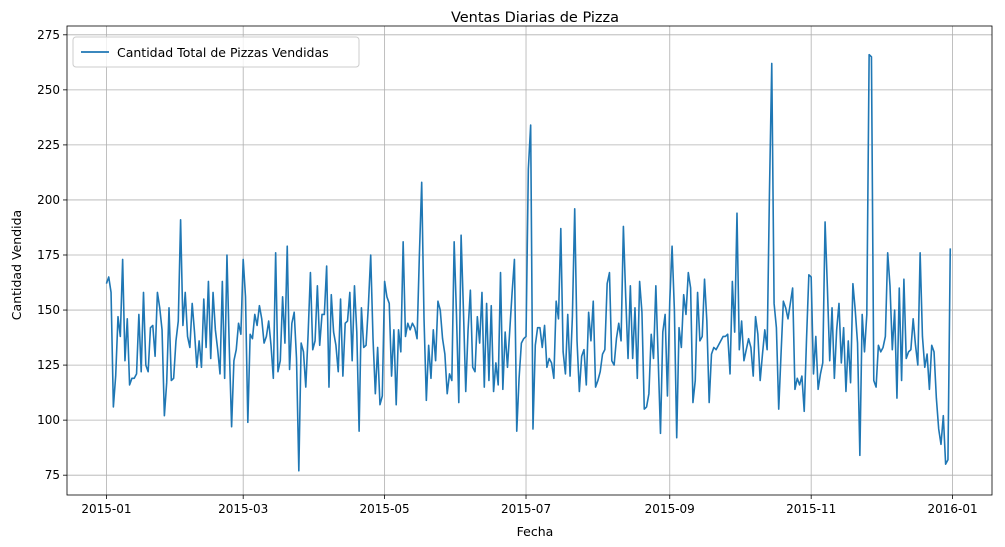 Image resolution: width=1005 pixels, height=547 pixels. I want to click on x-tick-label: 2016-01, so click(953, 509).